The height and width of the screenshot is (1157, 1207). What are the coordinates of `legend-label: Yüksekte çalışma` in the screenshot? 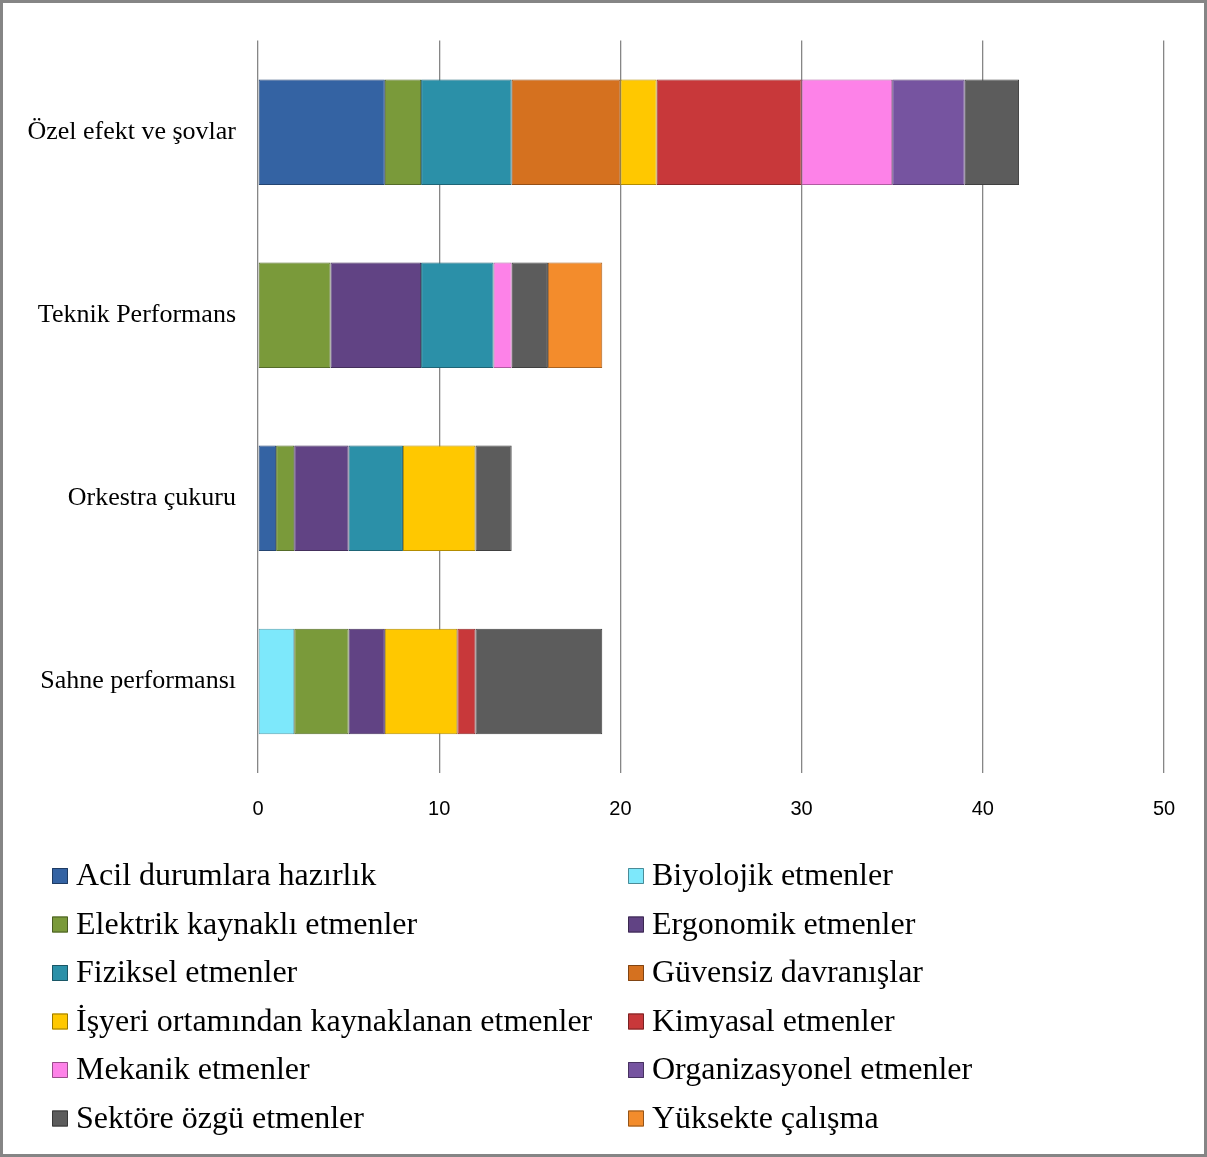 It's located at (765, 1116).